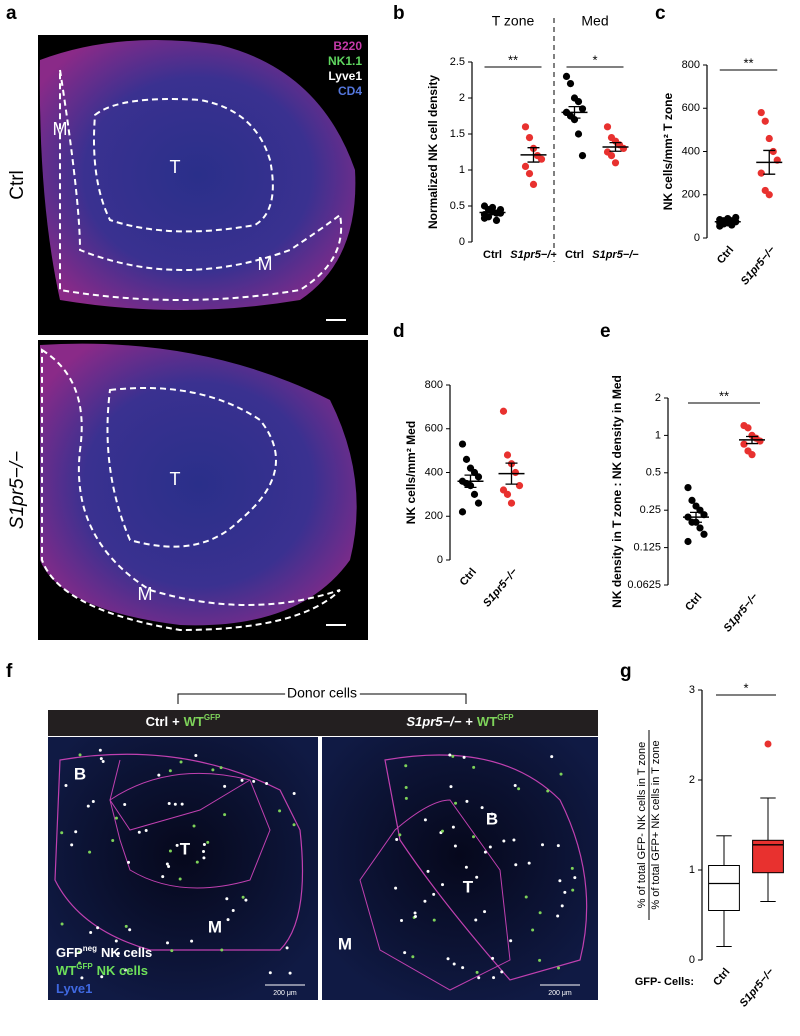 The image size is (800, 1036). What do you see at coordinates (644, 585) in the screenshot?
I see `y-tick-label: 0.0625` at bounding box center [644, 585].